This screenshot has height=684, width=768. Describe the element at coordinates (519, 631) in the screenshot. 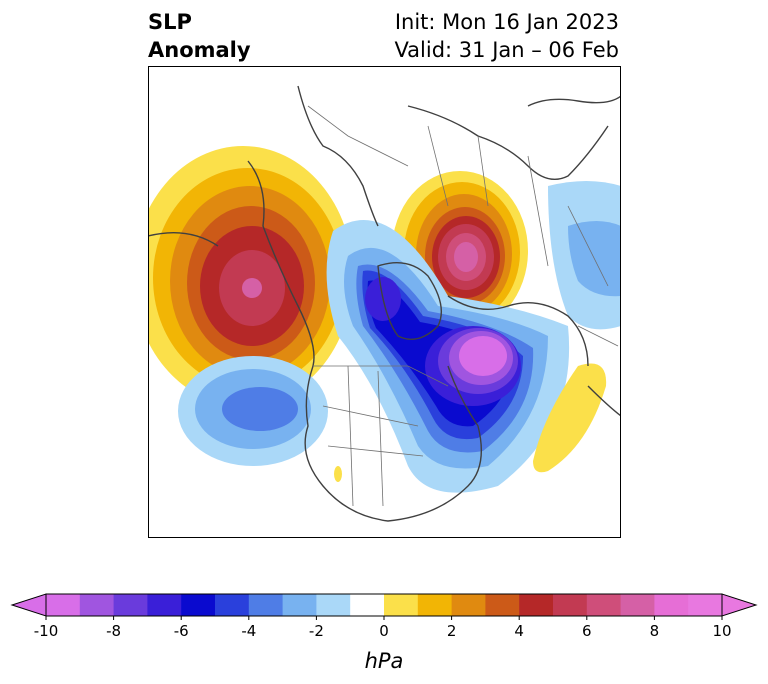

I see `colorbar-tick-label: 4` at that location.